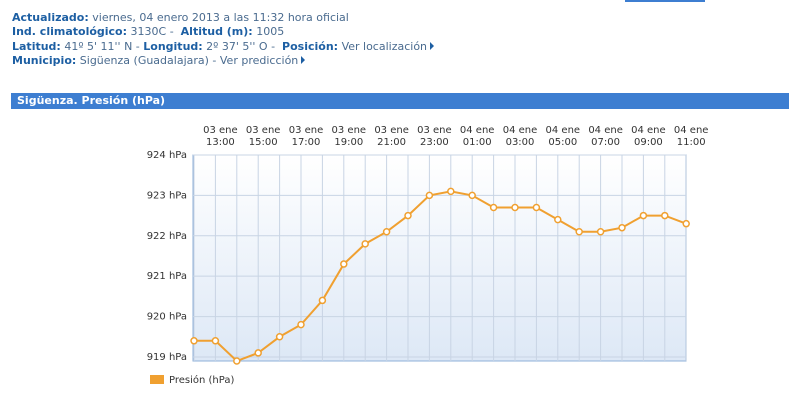 Image resolution: width=808 pixels, height=419 pixels. Describe the element at coordinates (173, 46) in the screenshot. I see `label: Longitud:` at that location.